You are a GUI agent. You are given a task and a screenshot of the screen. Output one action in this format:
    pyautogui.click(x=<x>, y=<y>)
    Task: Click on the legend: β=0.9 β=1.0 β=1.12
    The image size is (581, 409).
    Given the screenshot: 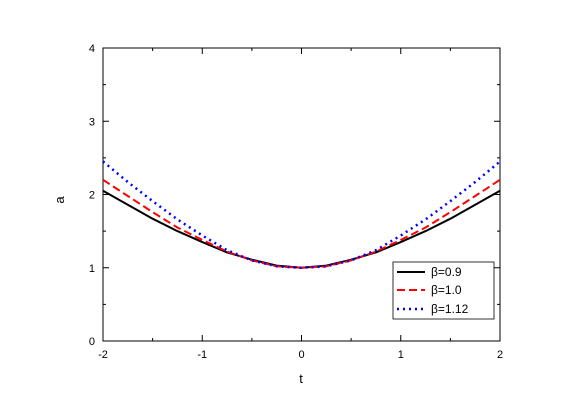 What is the action you would take?
    pyautogui.click(x=443, y=290)
    